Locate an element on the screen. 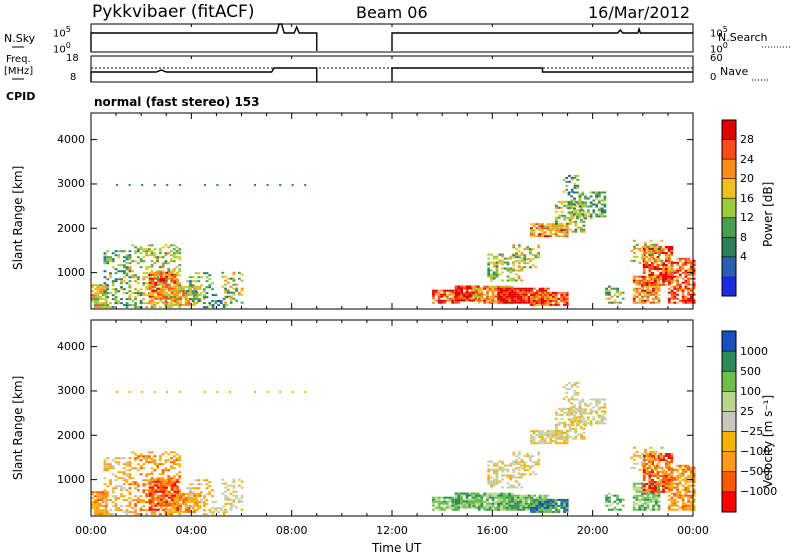 This screenshot has width=800, height=555. nave-label: Nave is located at coordinates (734, 71).